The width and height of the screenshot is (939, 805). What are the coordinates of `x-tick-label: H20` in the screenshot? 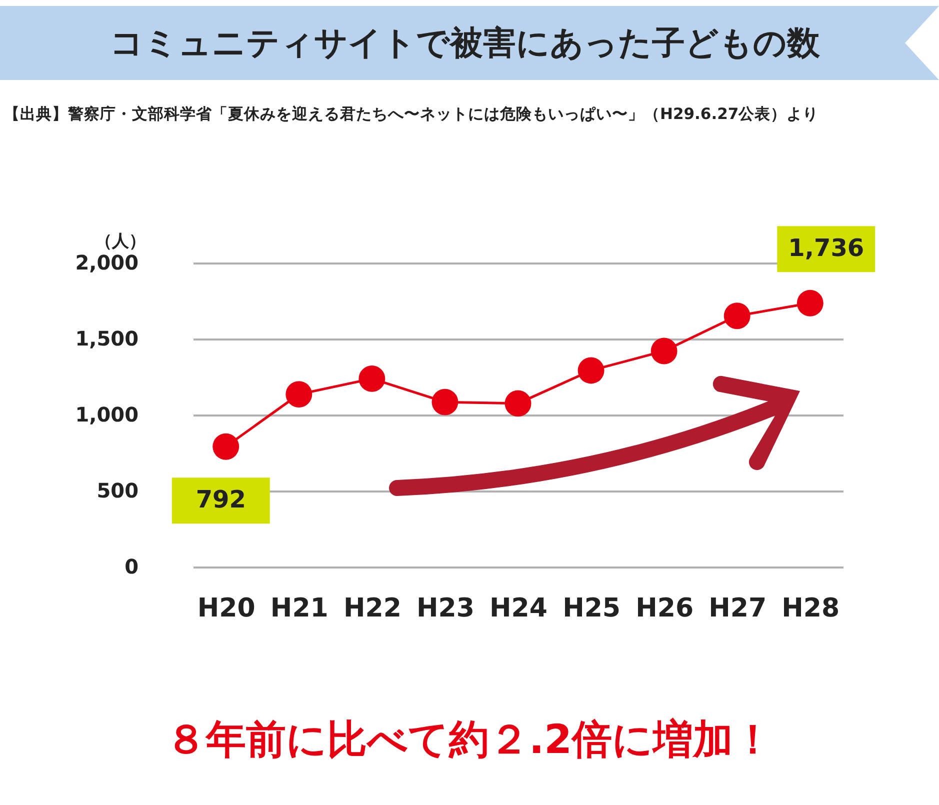 It's located at (226, 609).